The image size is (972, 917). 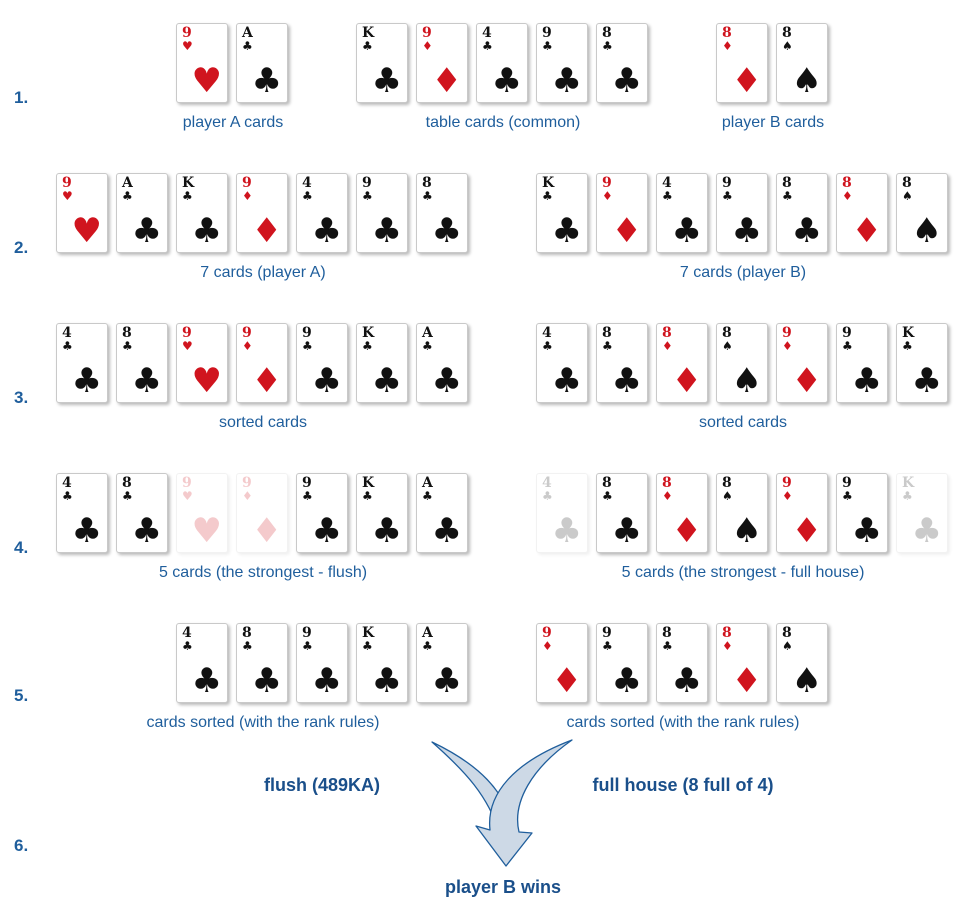 I want to click on step-number-2: 2., so click(x=21, y=247).